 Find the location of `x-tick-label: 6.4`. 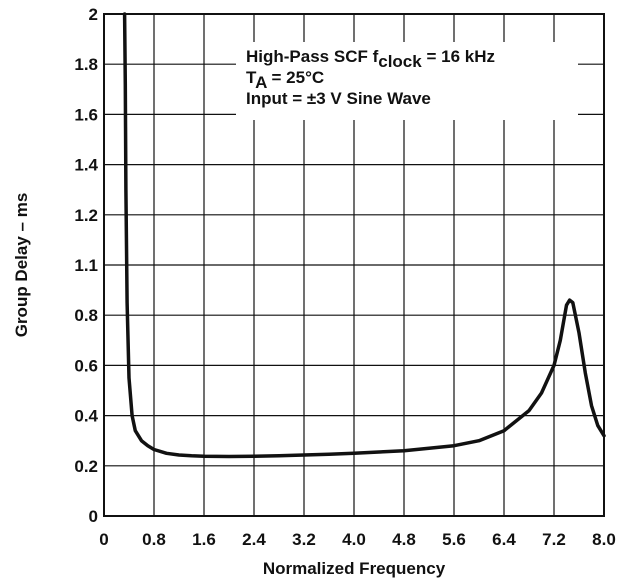

x-tick-label: 6.4 is located at coordinates (504, 539).